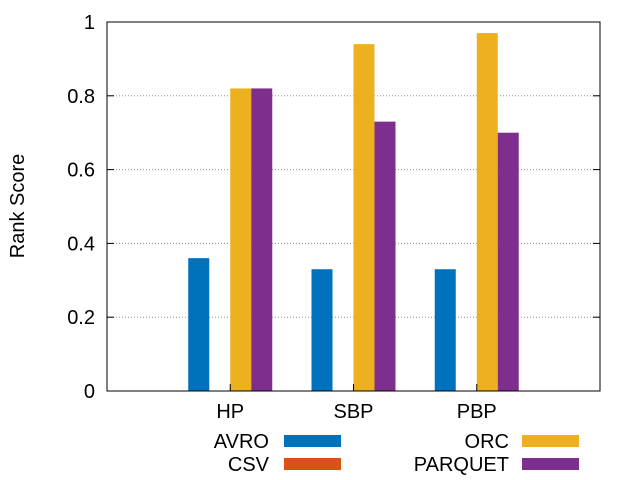  Describe the element at coordinates (199, 324) in the screenshot. I see `bar-avro-hp` at that location.